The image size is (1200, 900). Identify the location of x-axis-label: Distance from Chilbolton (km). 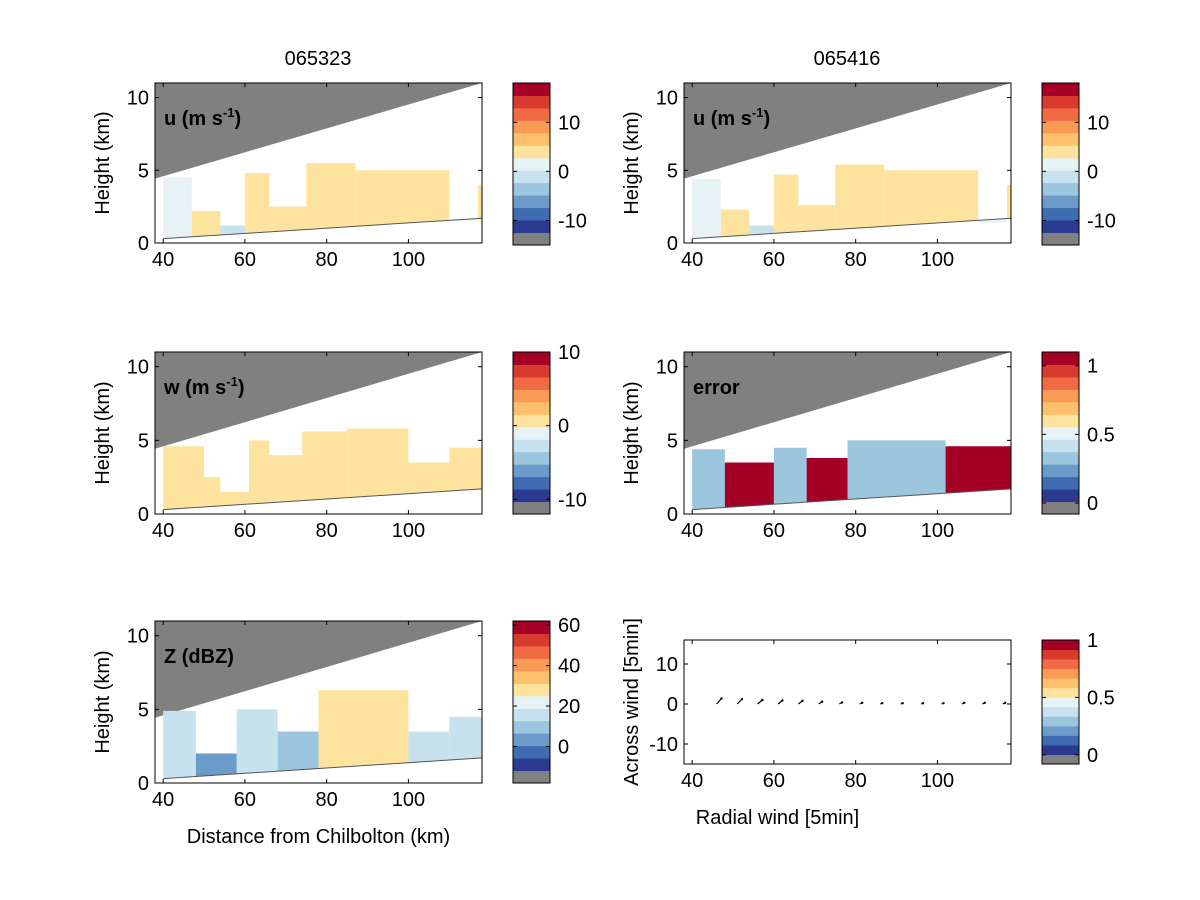
(318, 837).